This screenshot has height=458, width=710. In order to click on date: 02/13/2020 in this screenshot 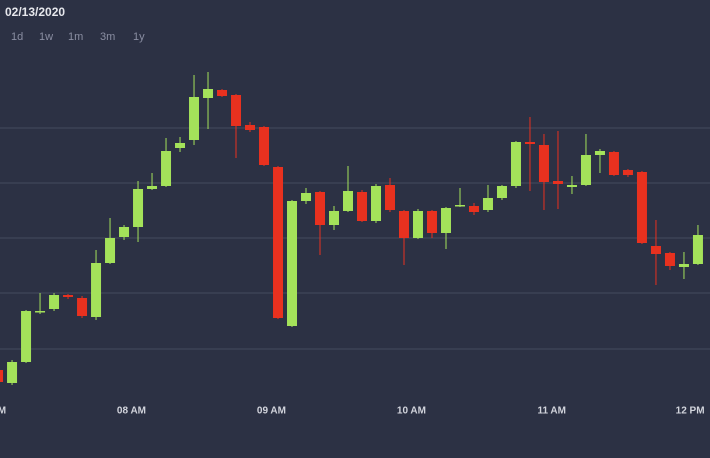, I will do `click(35, 12)`.